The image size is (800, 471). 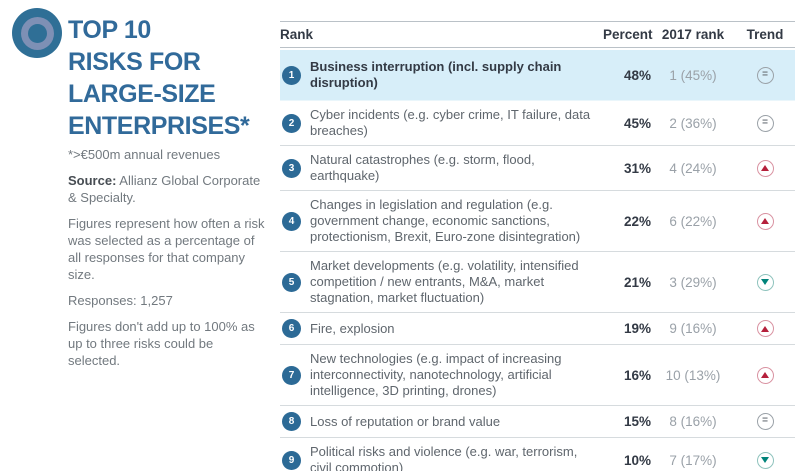 What do you see at coordinates (765, 34) in the screenshot?
I see `header-trend: Trend` at bounding box center [765, 34].